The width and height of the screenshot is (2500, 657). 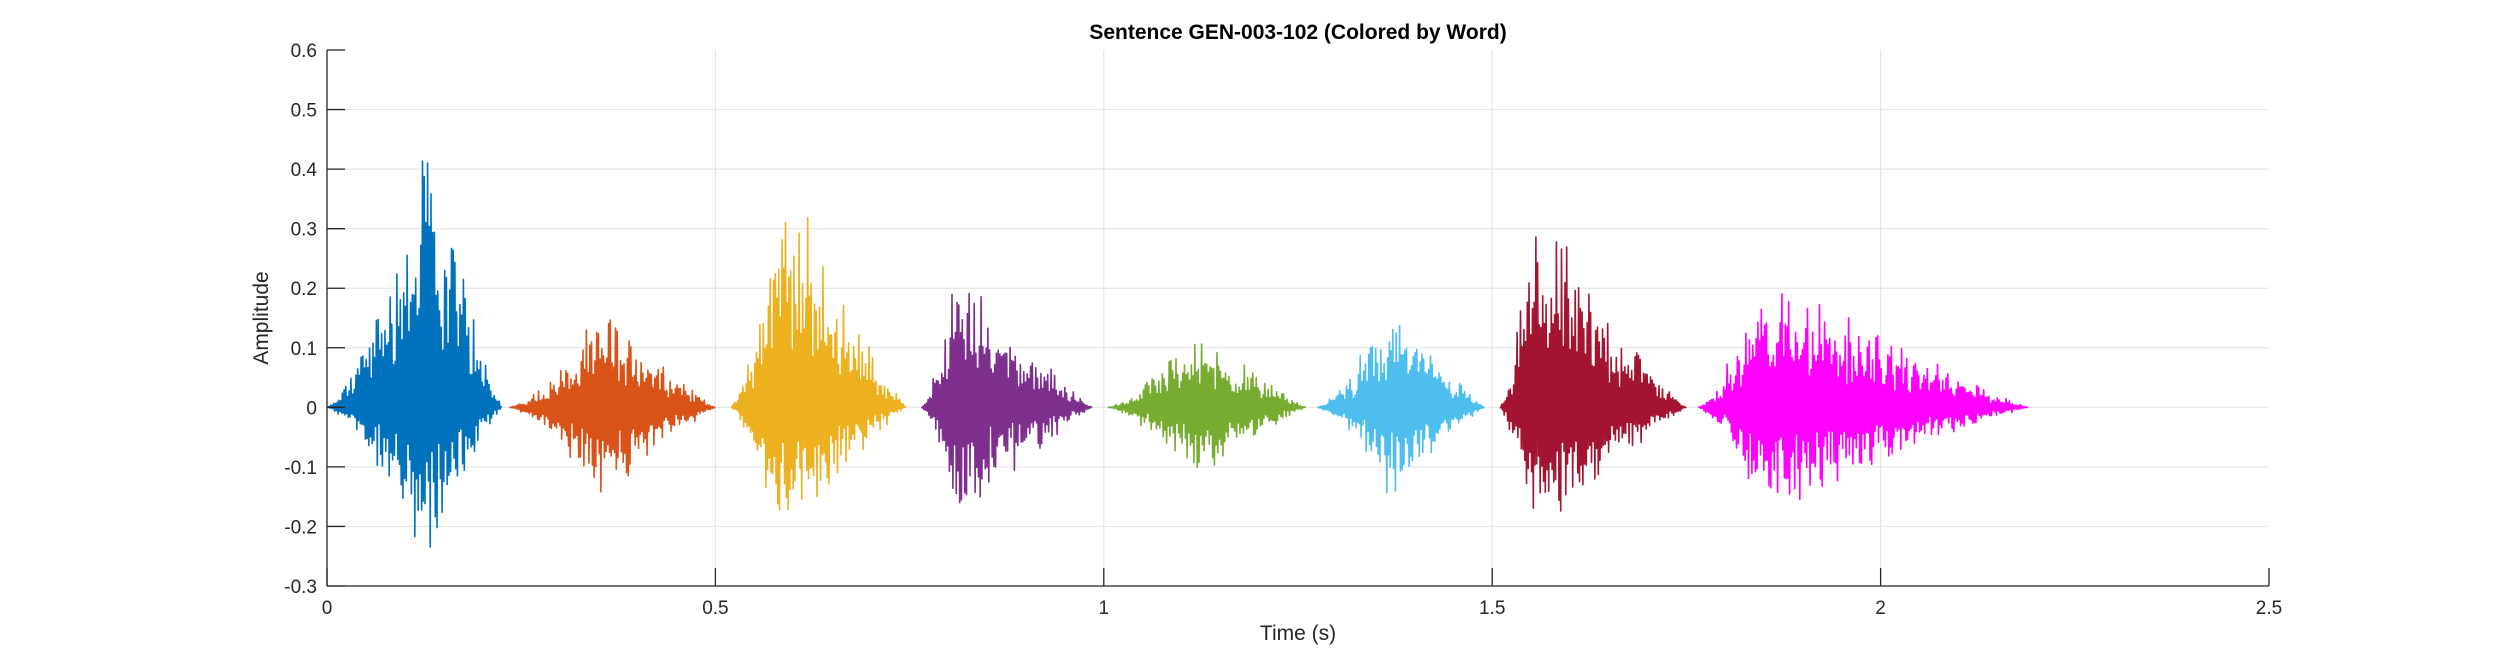 What do you see at coordinates (300, 319) in the screenshot?
I see `y-tick-labels: -0.3 -0.2 -0.1 0 0.1 0.2 0.3 0.4 0.5 0.6` at bounding box center [300, 319].